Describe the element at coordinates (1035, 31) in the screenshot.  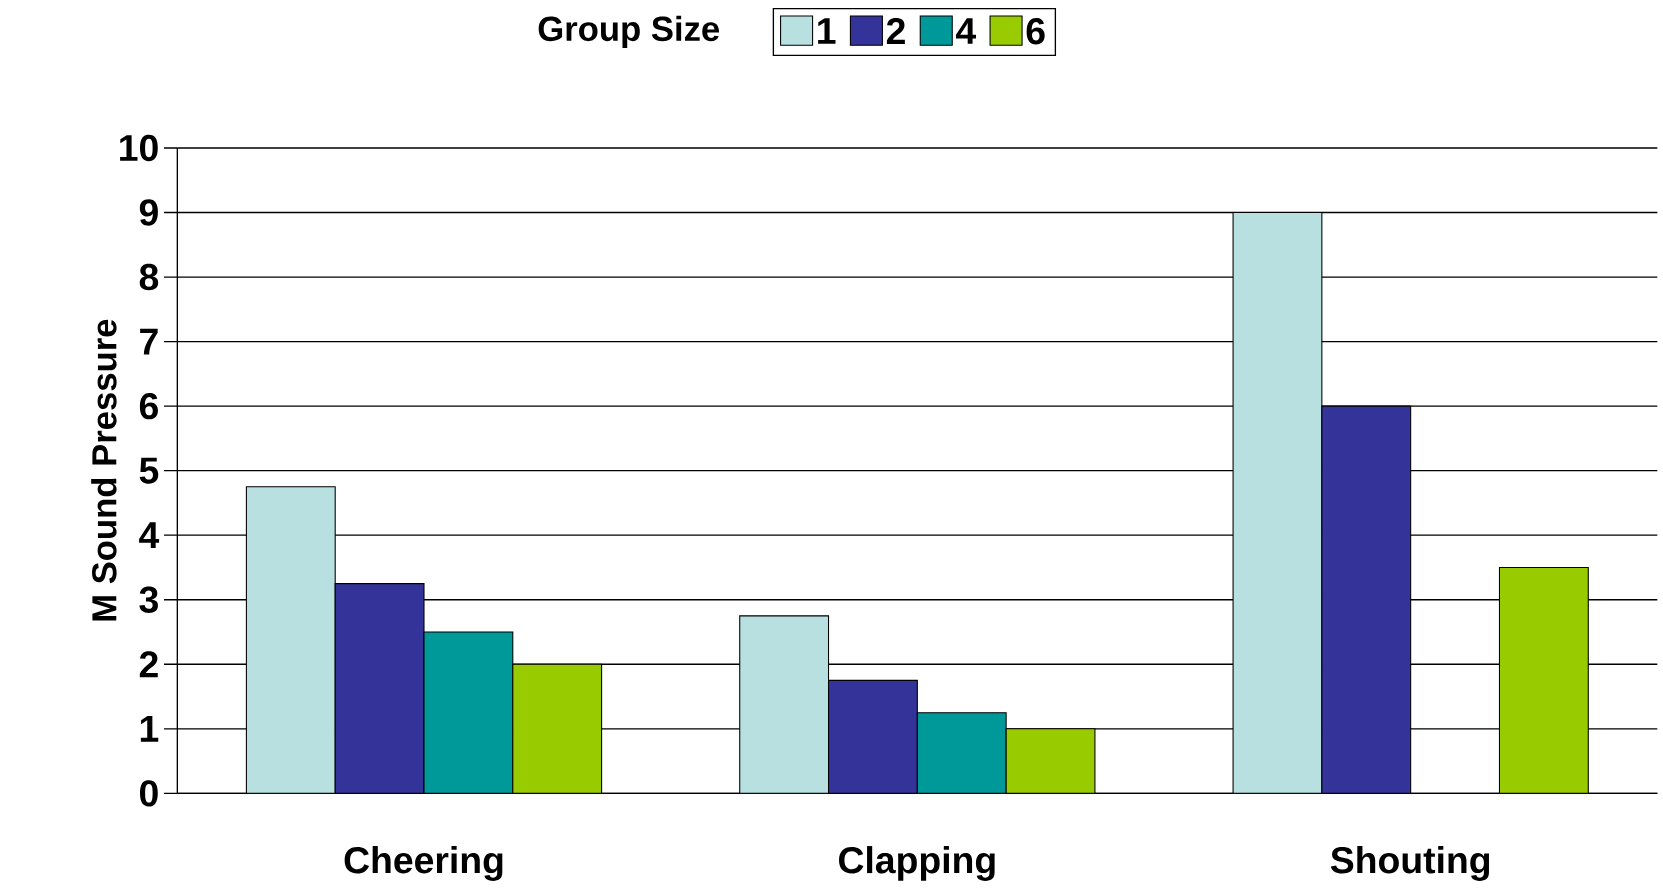
I see `legend-label: 6` at that location.